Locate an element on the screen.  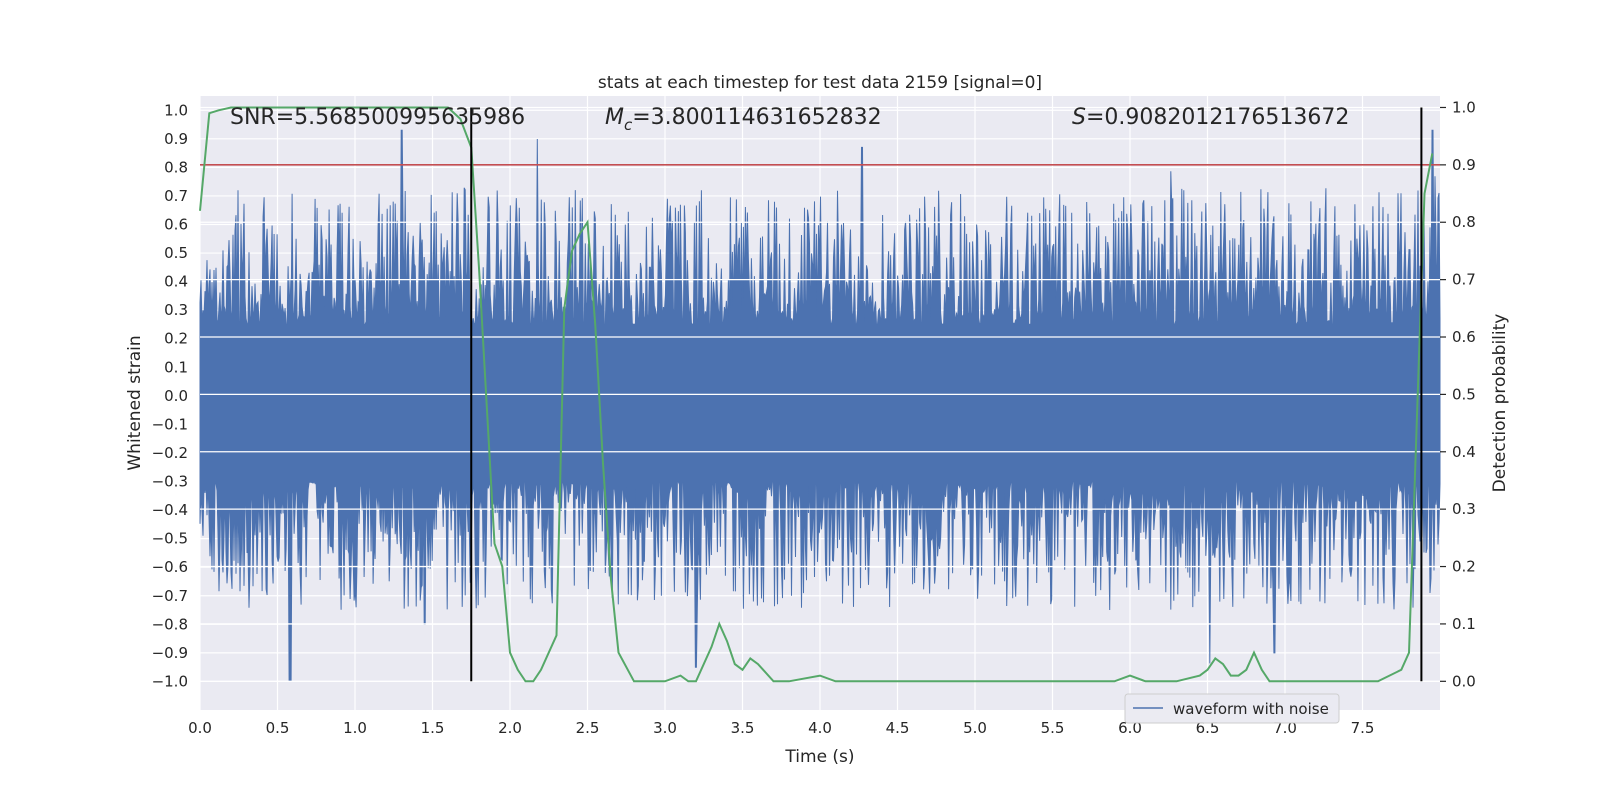
y-right-tick-label: 1.0 is located at coordinates (1464, 107).